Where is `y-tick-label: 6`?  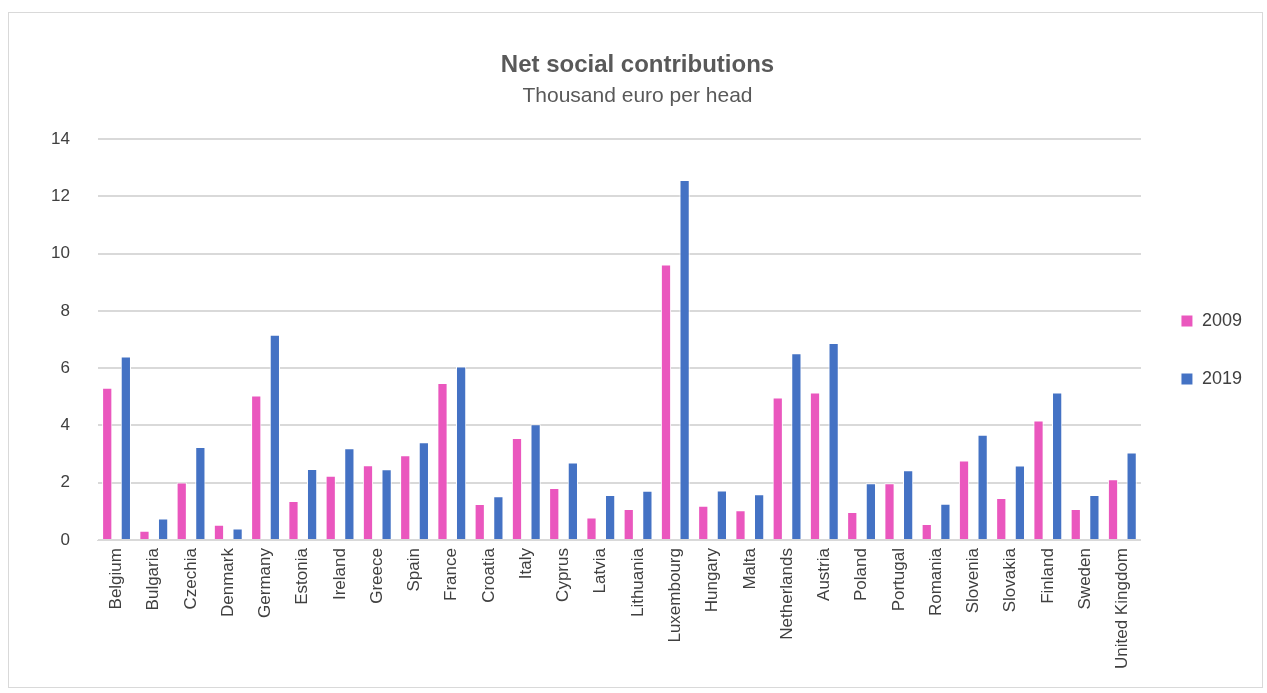 y-tick-label: 6 is located at coordinates (65, 367).